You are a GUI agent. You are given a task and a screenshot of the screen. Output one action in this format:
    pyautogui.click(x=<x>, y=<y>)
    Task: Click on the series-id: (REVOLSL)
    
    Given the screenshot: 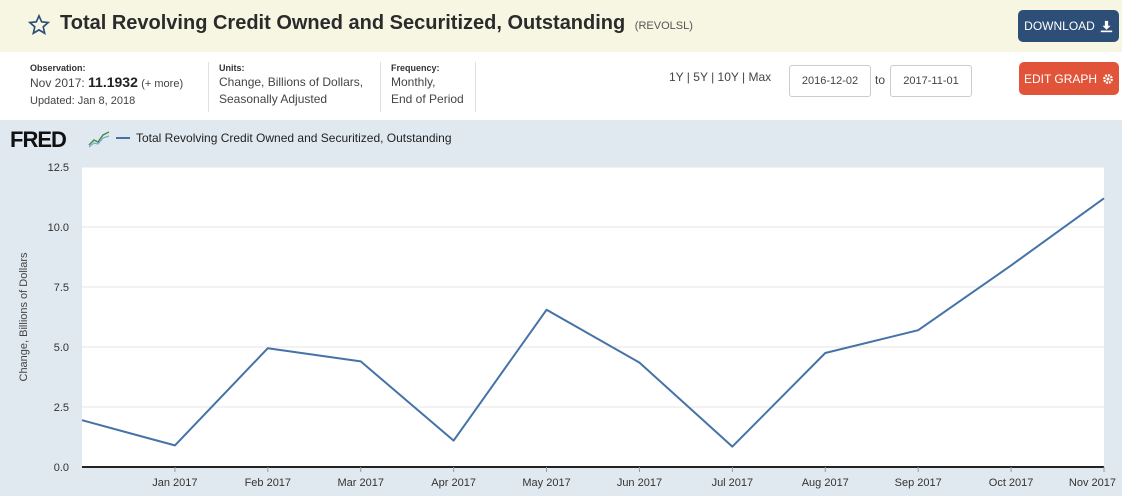 What is the action you would take?
    pyautogui.click(x=663, y=26)
    